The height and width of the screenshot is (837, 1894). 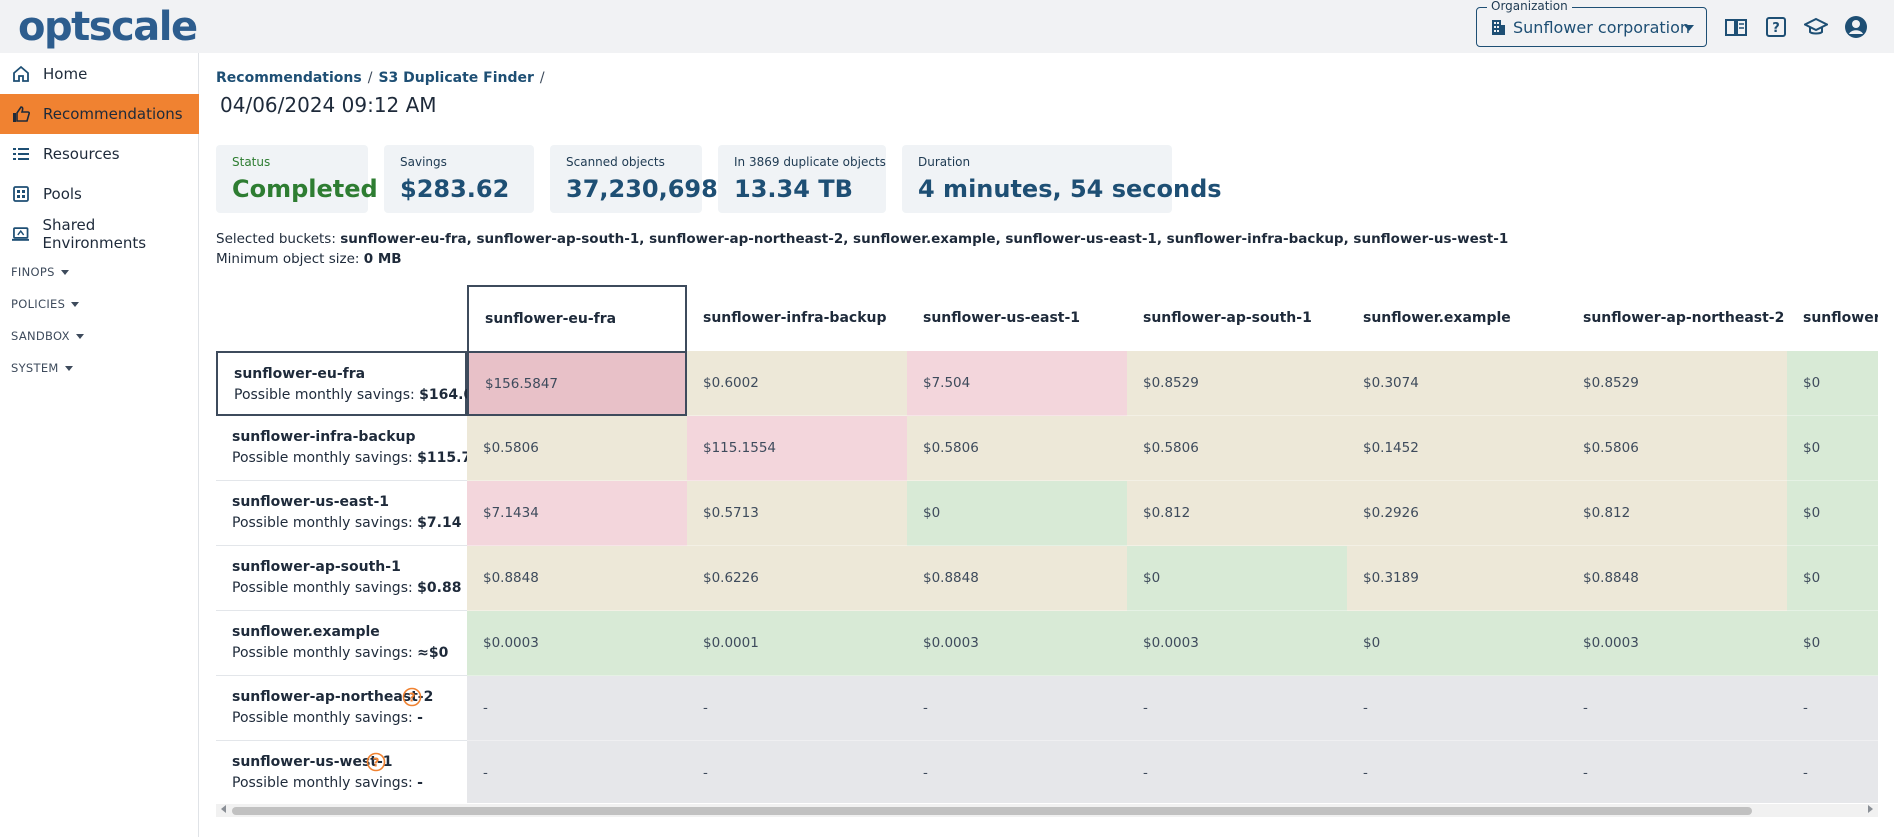 I want to click on sidebar-item-pools: Pools, so click(x=99, y=194).